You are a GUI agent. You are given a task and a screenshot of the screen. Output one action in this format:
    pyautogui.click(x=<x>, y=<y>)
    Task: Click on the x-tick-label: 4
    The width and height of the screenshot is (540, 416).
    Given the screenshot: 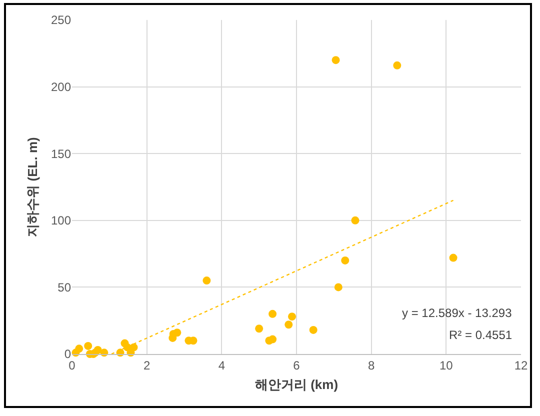 What is the action you would take?
    pyautogui.click(x=222, y=365)
    